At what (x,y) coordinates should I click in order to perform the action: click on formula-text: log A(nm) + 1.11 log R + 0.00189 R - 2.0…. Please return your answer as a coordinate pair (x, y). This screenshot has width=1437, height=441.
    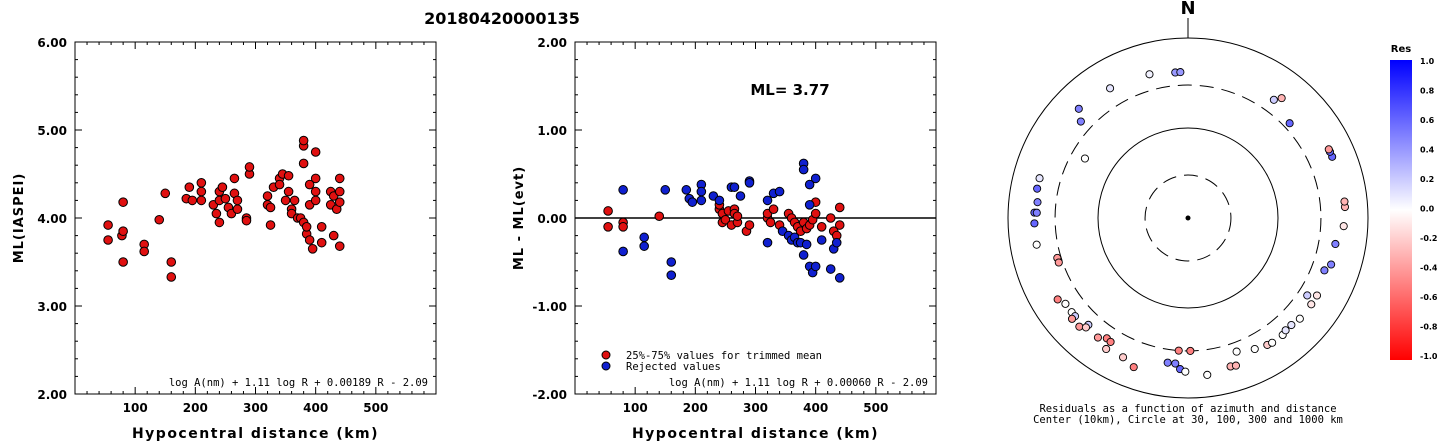
    Looking at the image, I should click on (298, 383).